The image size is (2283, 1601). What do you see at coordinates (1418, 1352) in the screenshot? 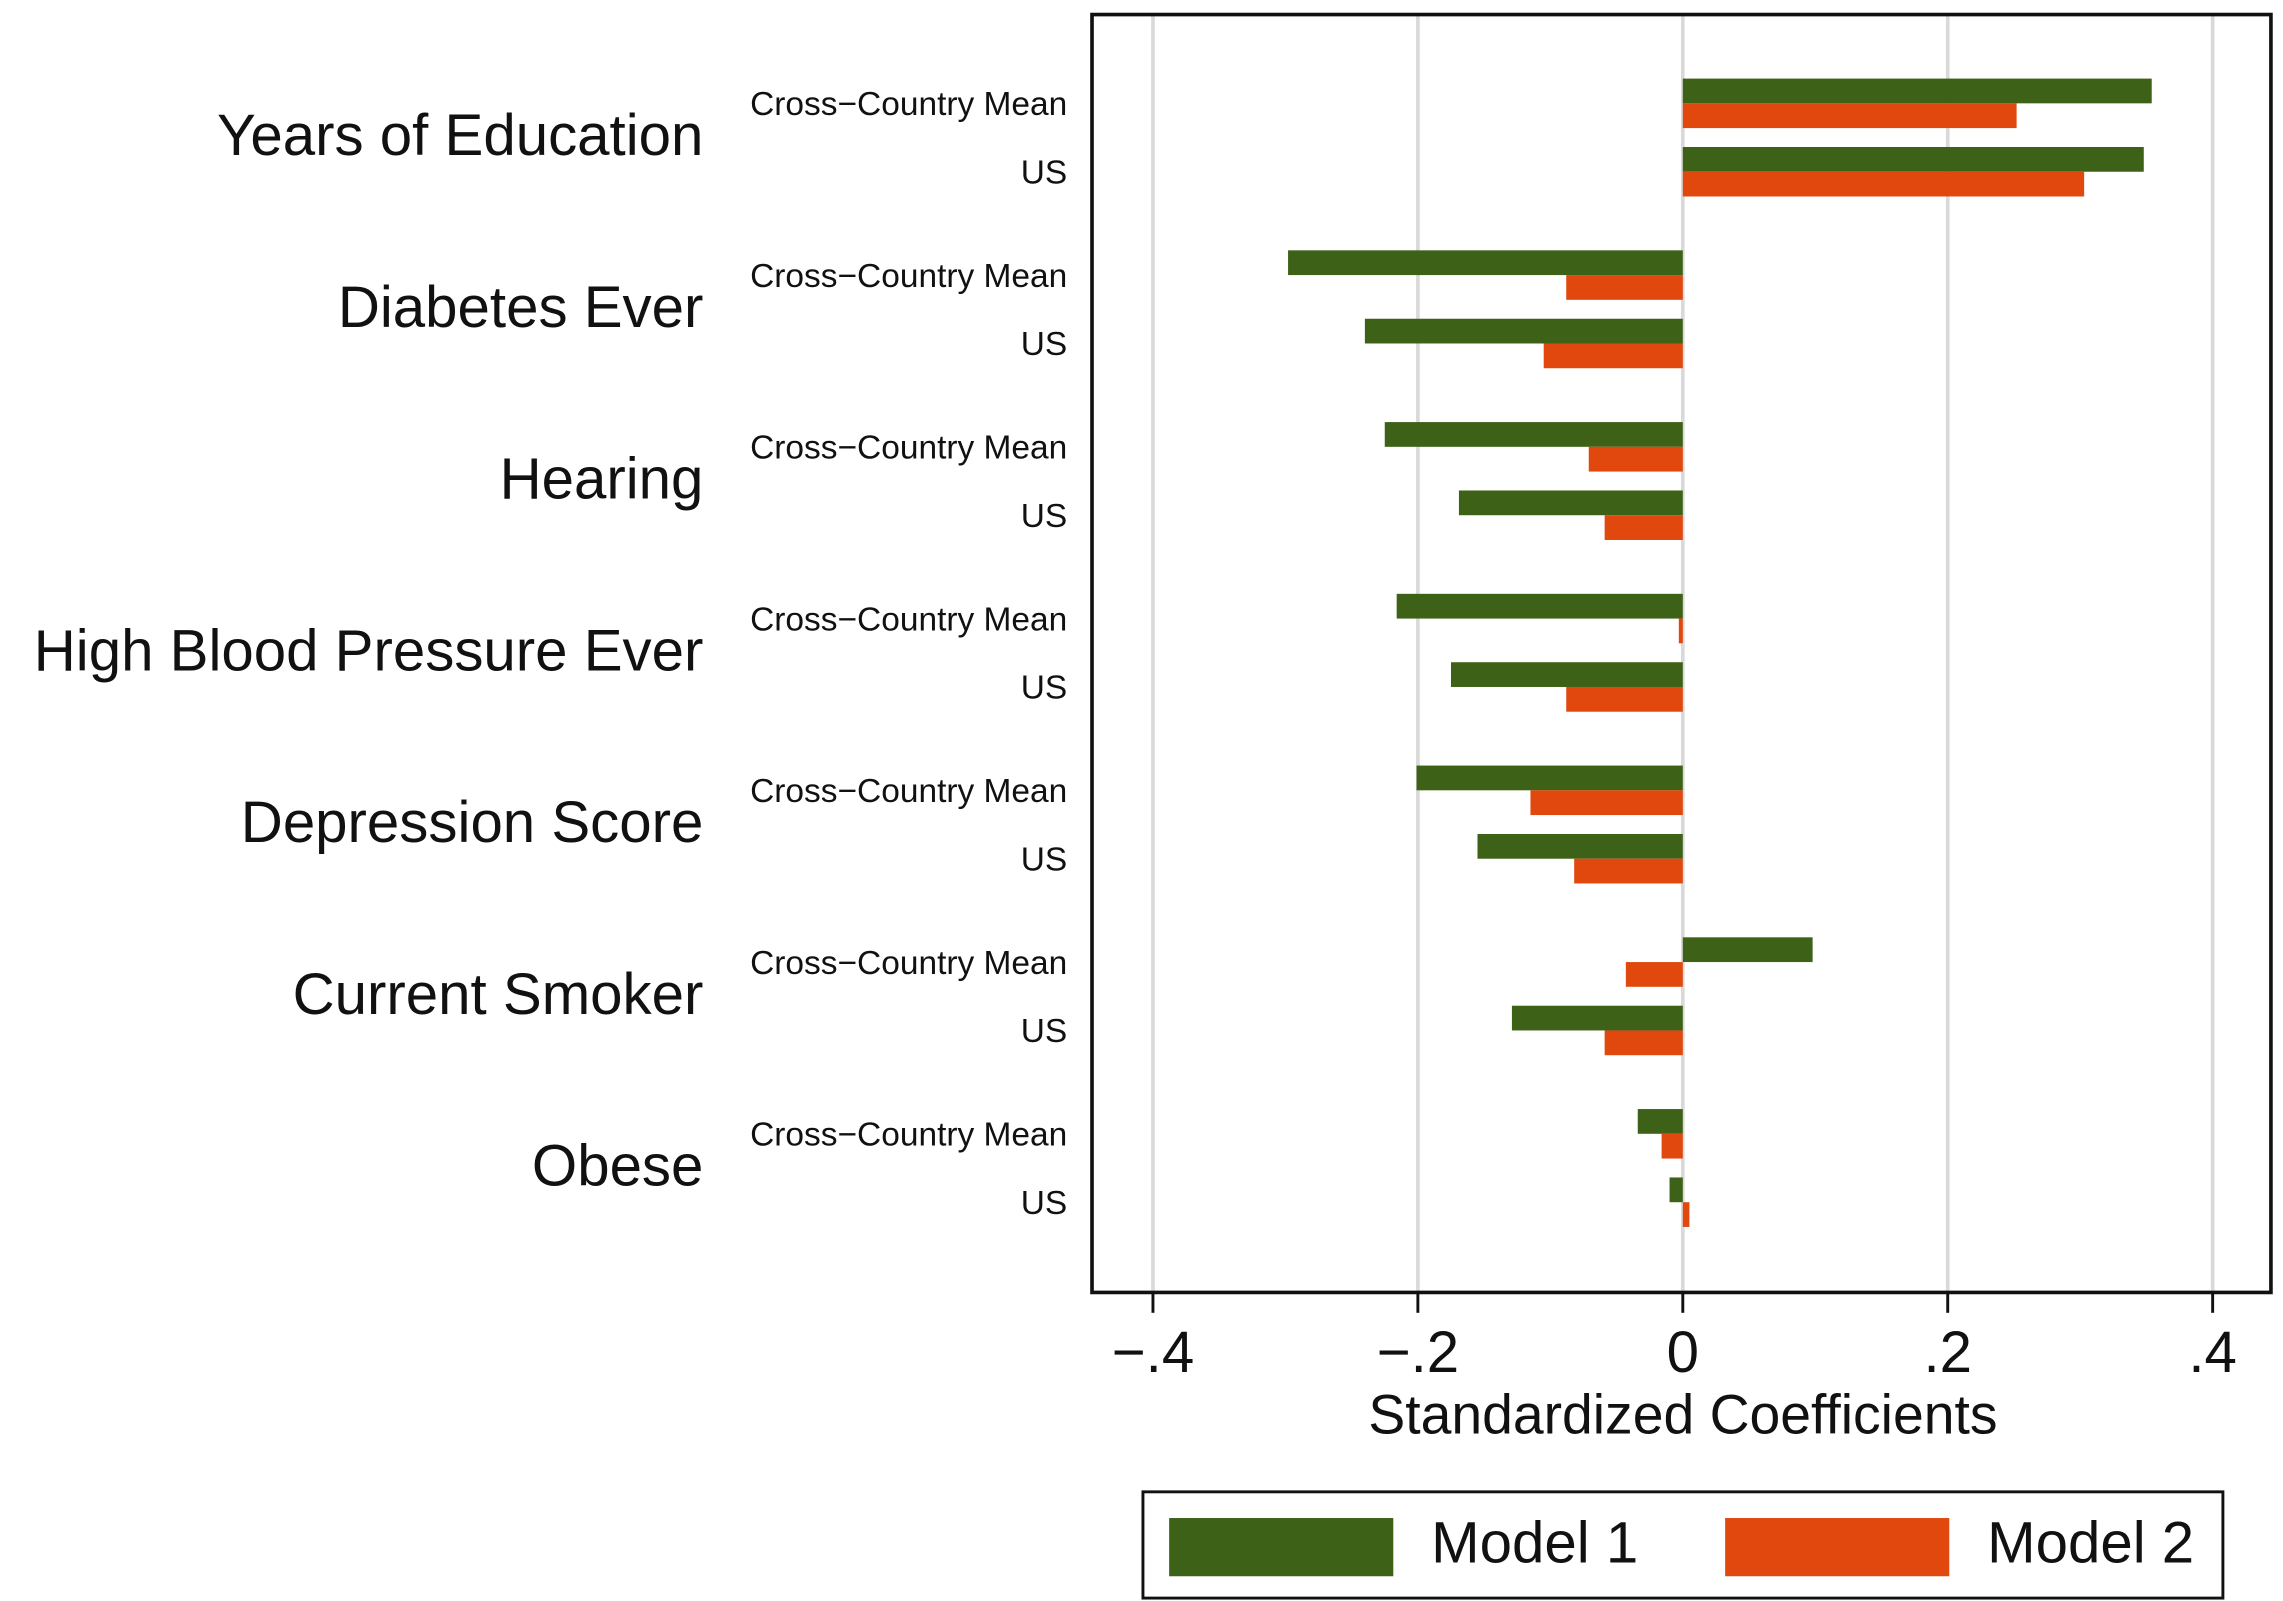
I see `x-tick-label: −.2` at bounding box center [1418, 1352].